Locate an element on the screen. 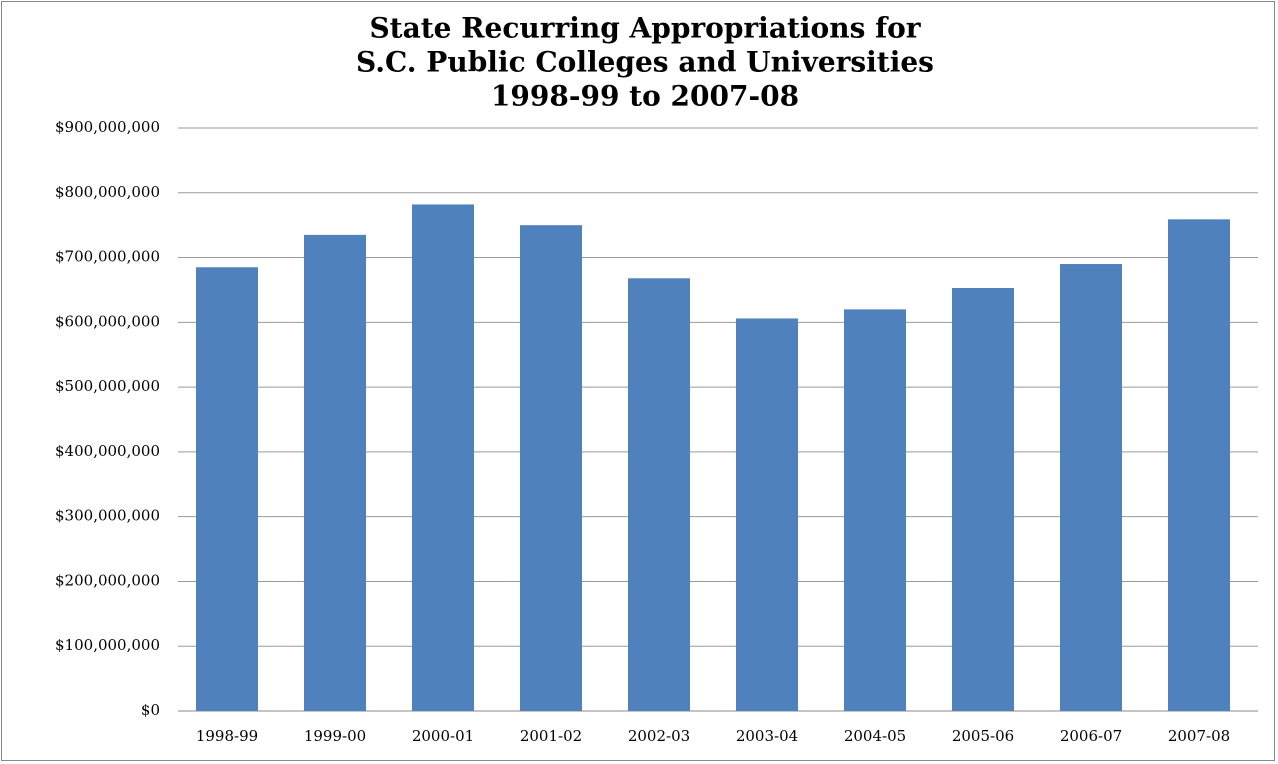  y-tick-label: $400,000,000 is located at coordinates (107, 451).